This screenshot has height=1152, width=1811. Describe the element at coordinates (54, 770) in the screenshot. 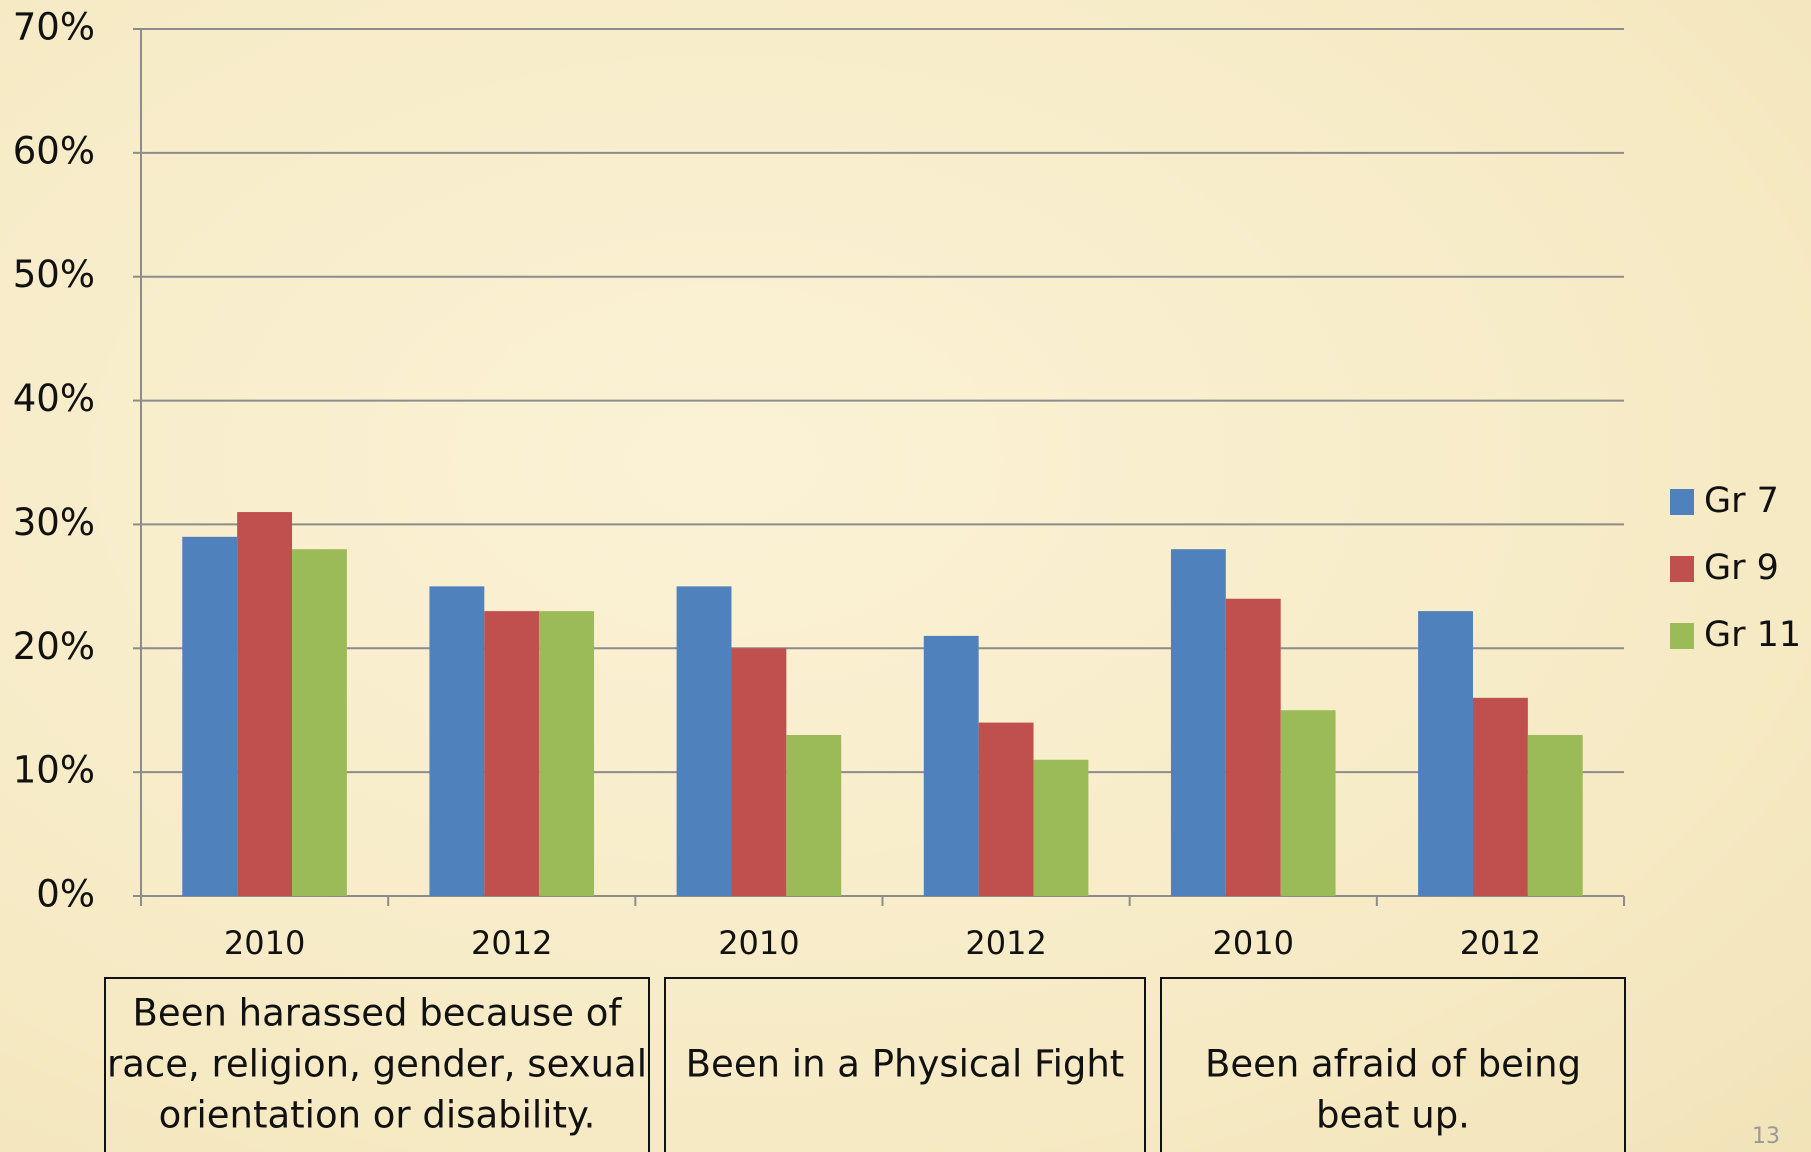

I see `y-tick-label: 10%` at that location.